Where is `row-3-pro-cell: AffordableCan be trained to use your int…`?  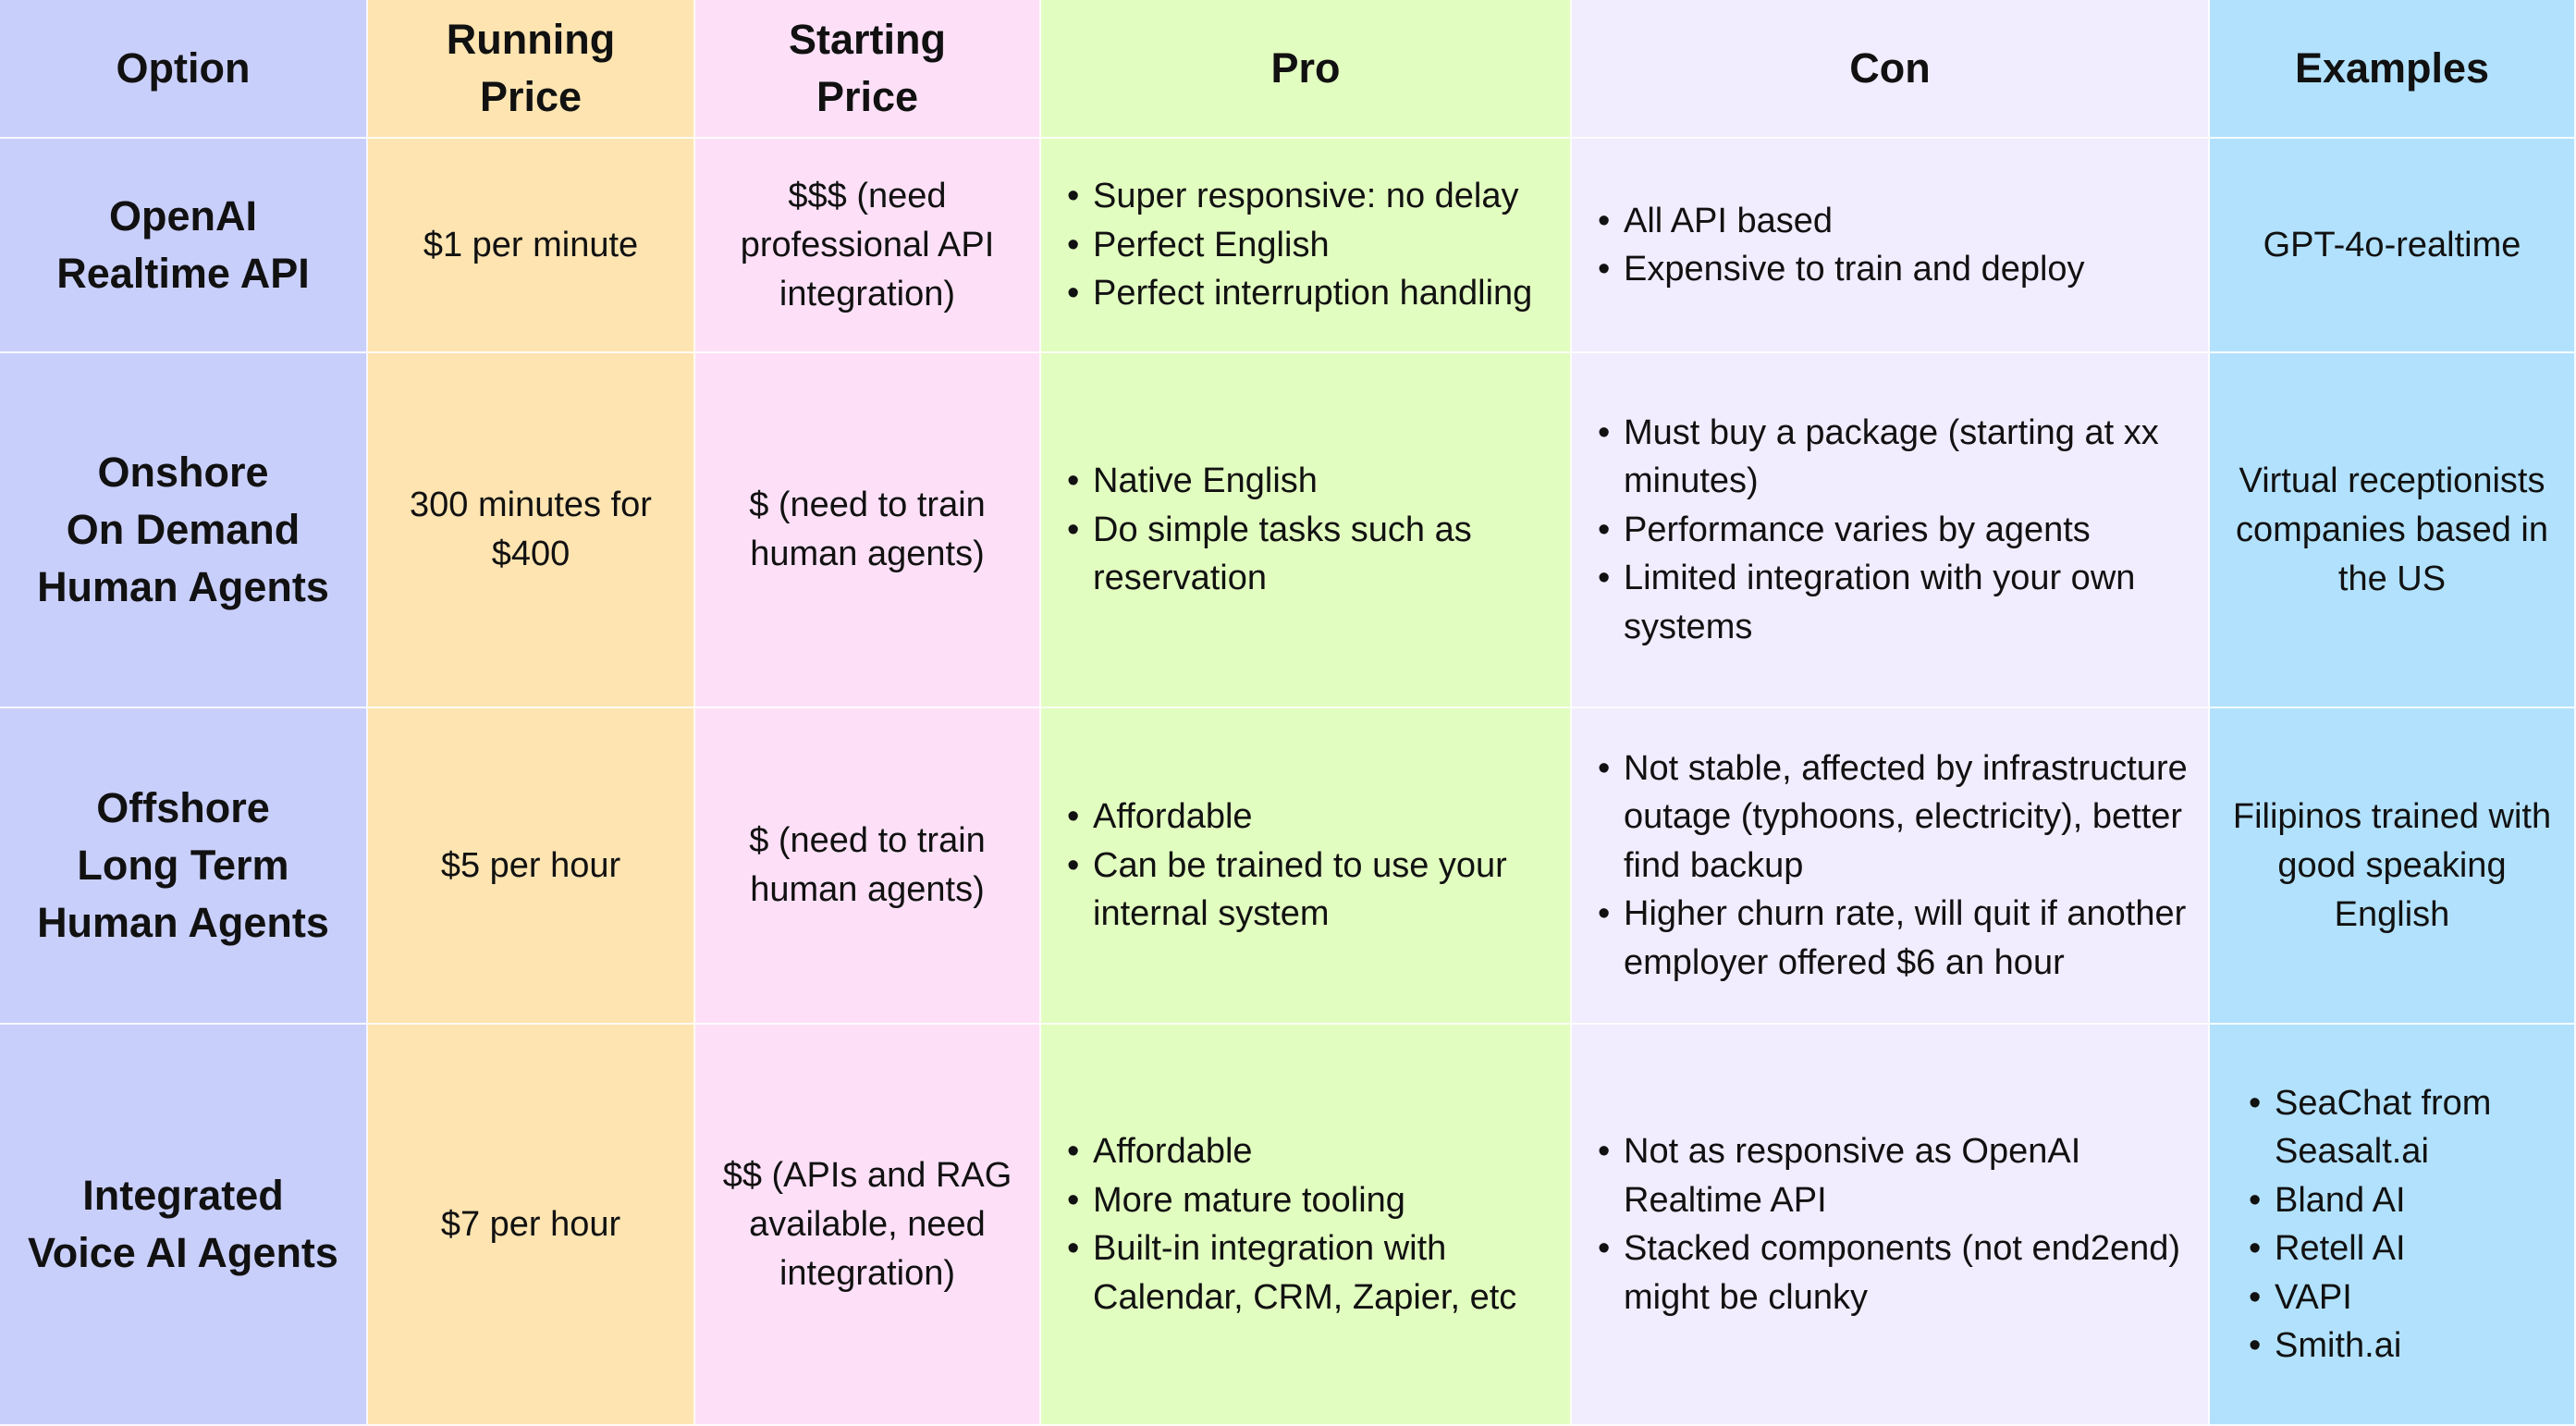 row-3-pro-cell: AffordableCan be trained to use your int… is located at coordinates (1306, 866).